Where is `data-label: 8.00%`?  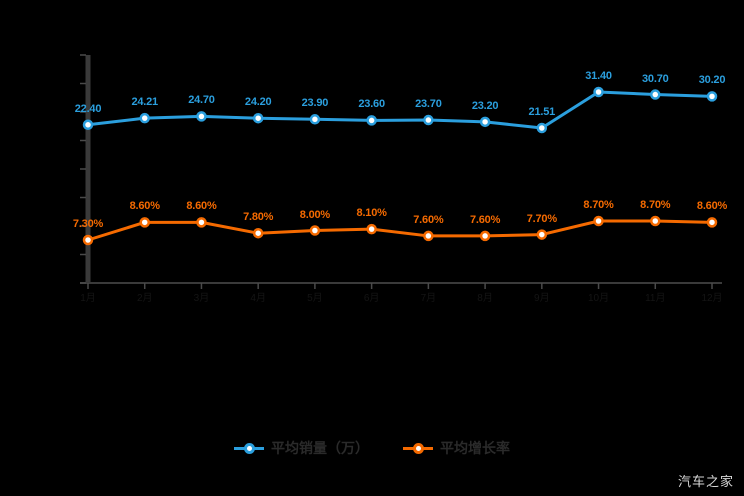
data-label: 8.00% is located at coordinates (315, 214).